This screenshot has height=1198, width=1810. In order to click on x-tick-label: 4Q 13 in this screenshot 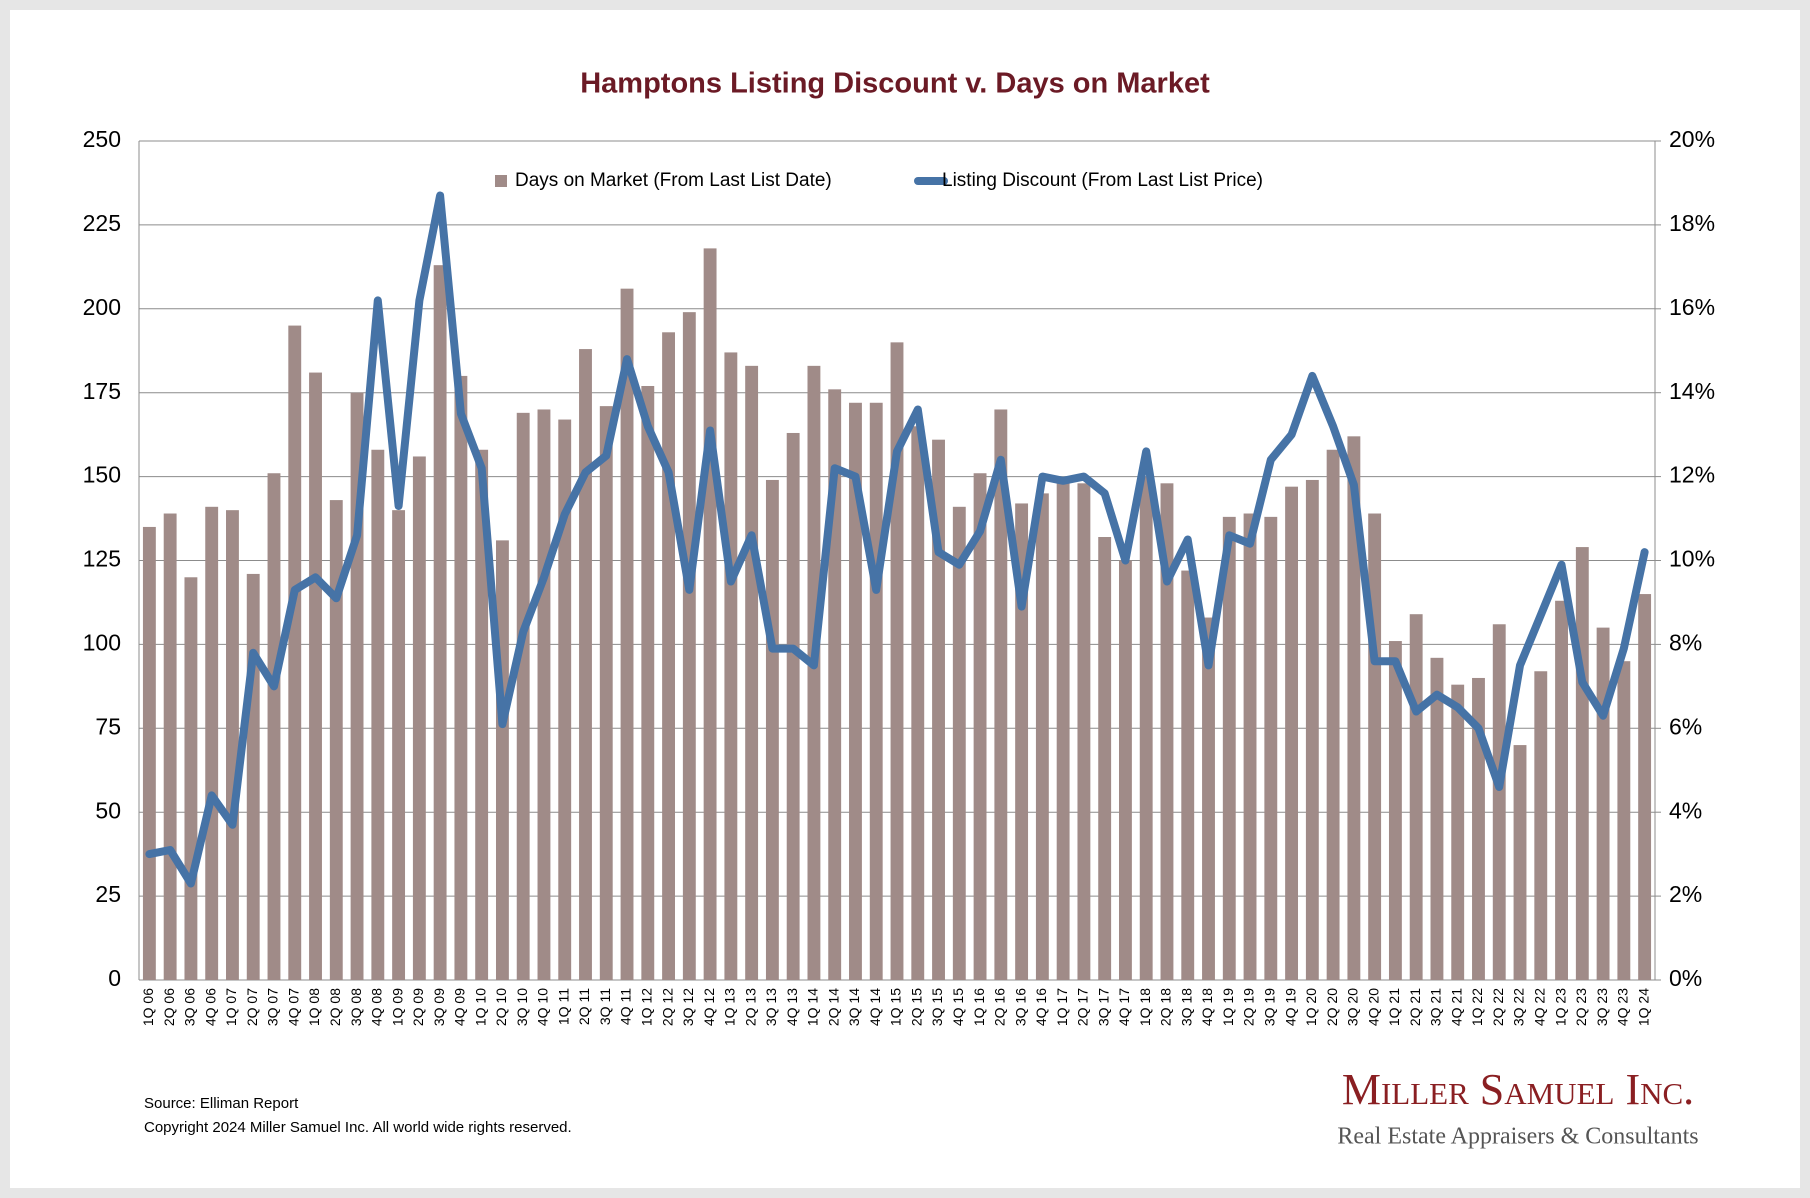, I will do `click(792, 1007)`.